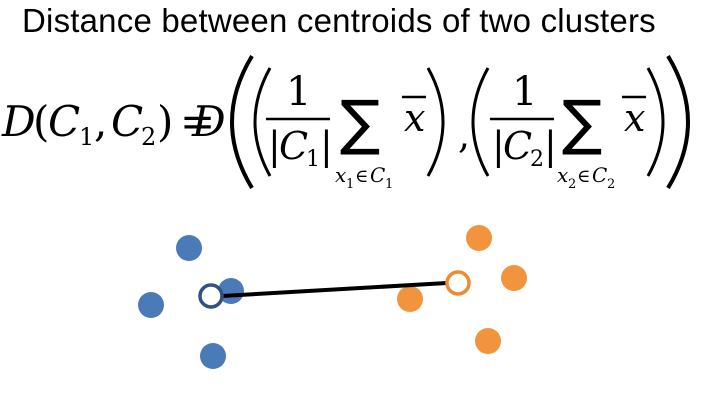  Describe the element at coordinates (377, 175) in the screenshot. I see `term1-sum-set: C` at that location.